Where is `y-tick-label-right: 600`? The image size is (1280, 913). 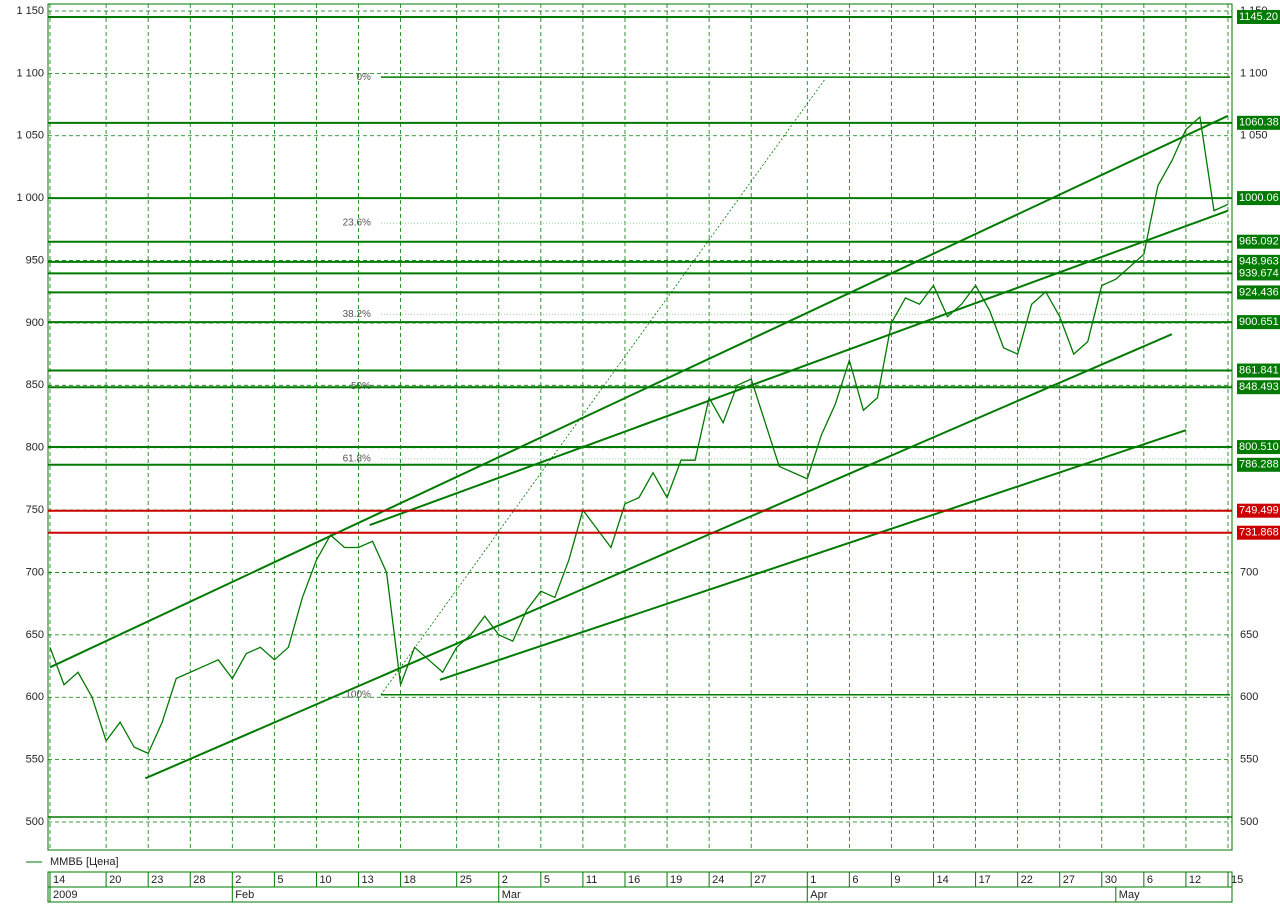
y-tick-label-right: 600 is located at coordinates (1249, 697).